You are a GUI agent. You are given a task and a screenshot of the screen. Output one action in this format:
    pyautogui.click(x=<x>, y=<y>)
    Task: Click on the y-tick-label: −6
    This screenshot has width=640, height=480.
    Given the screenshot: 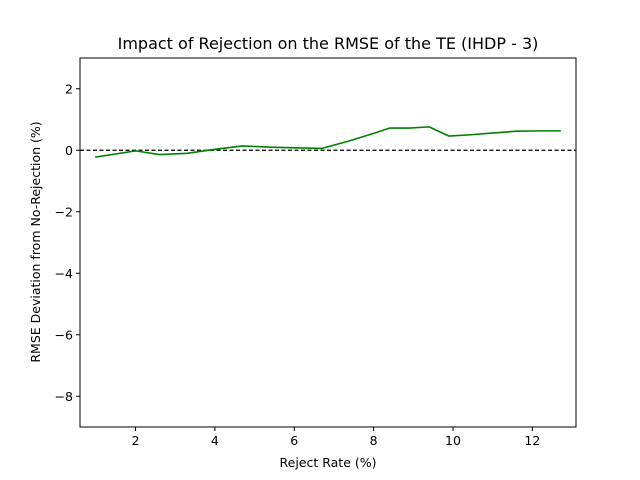 What is the action you would take?
    pyautogui.click(x=64, y=334)
    